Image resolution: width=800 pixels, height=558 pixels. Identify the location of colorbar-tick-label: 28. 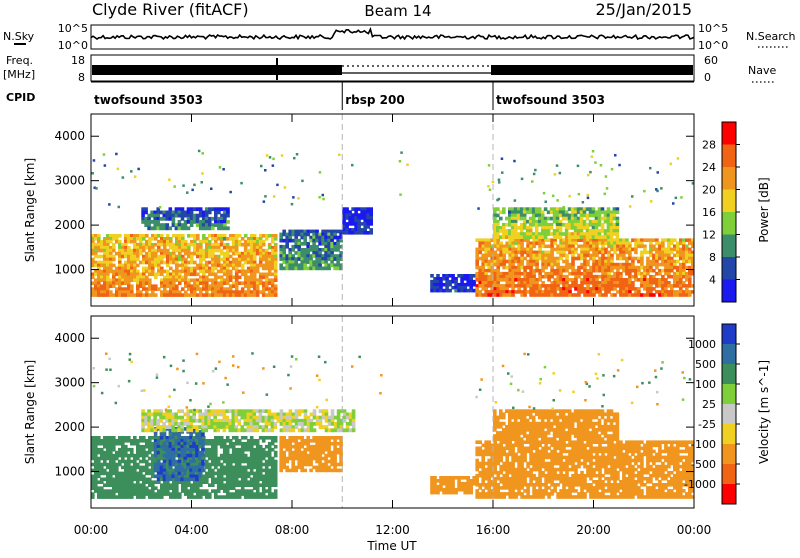
(709, 145).